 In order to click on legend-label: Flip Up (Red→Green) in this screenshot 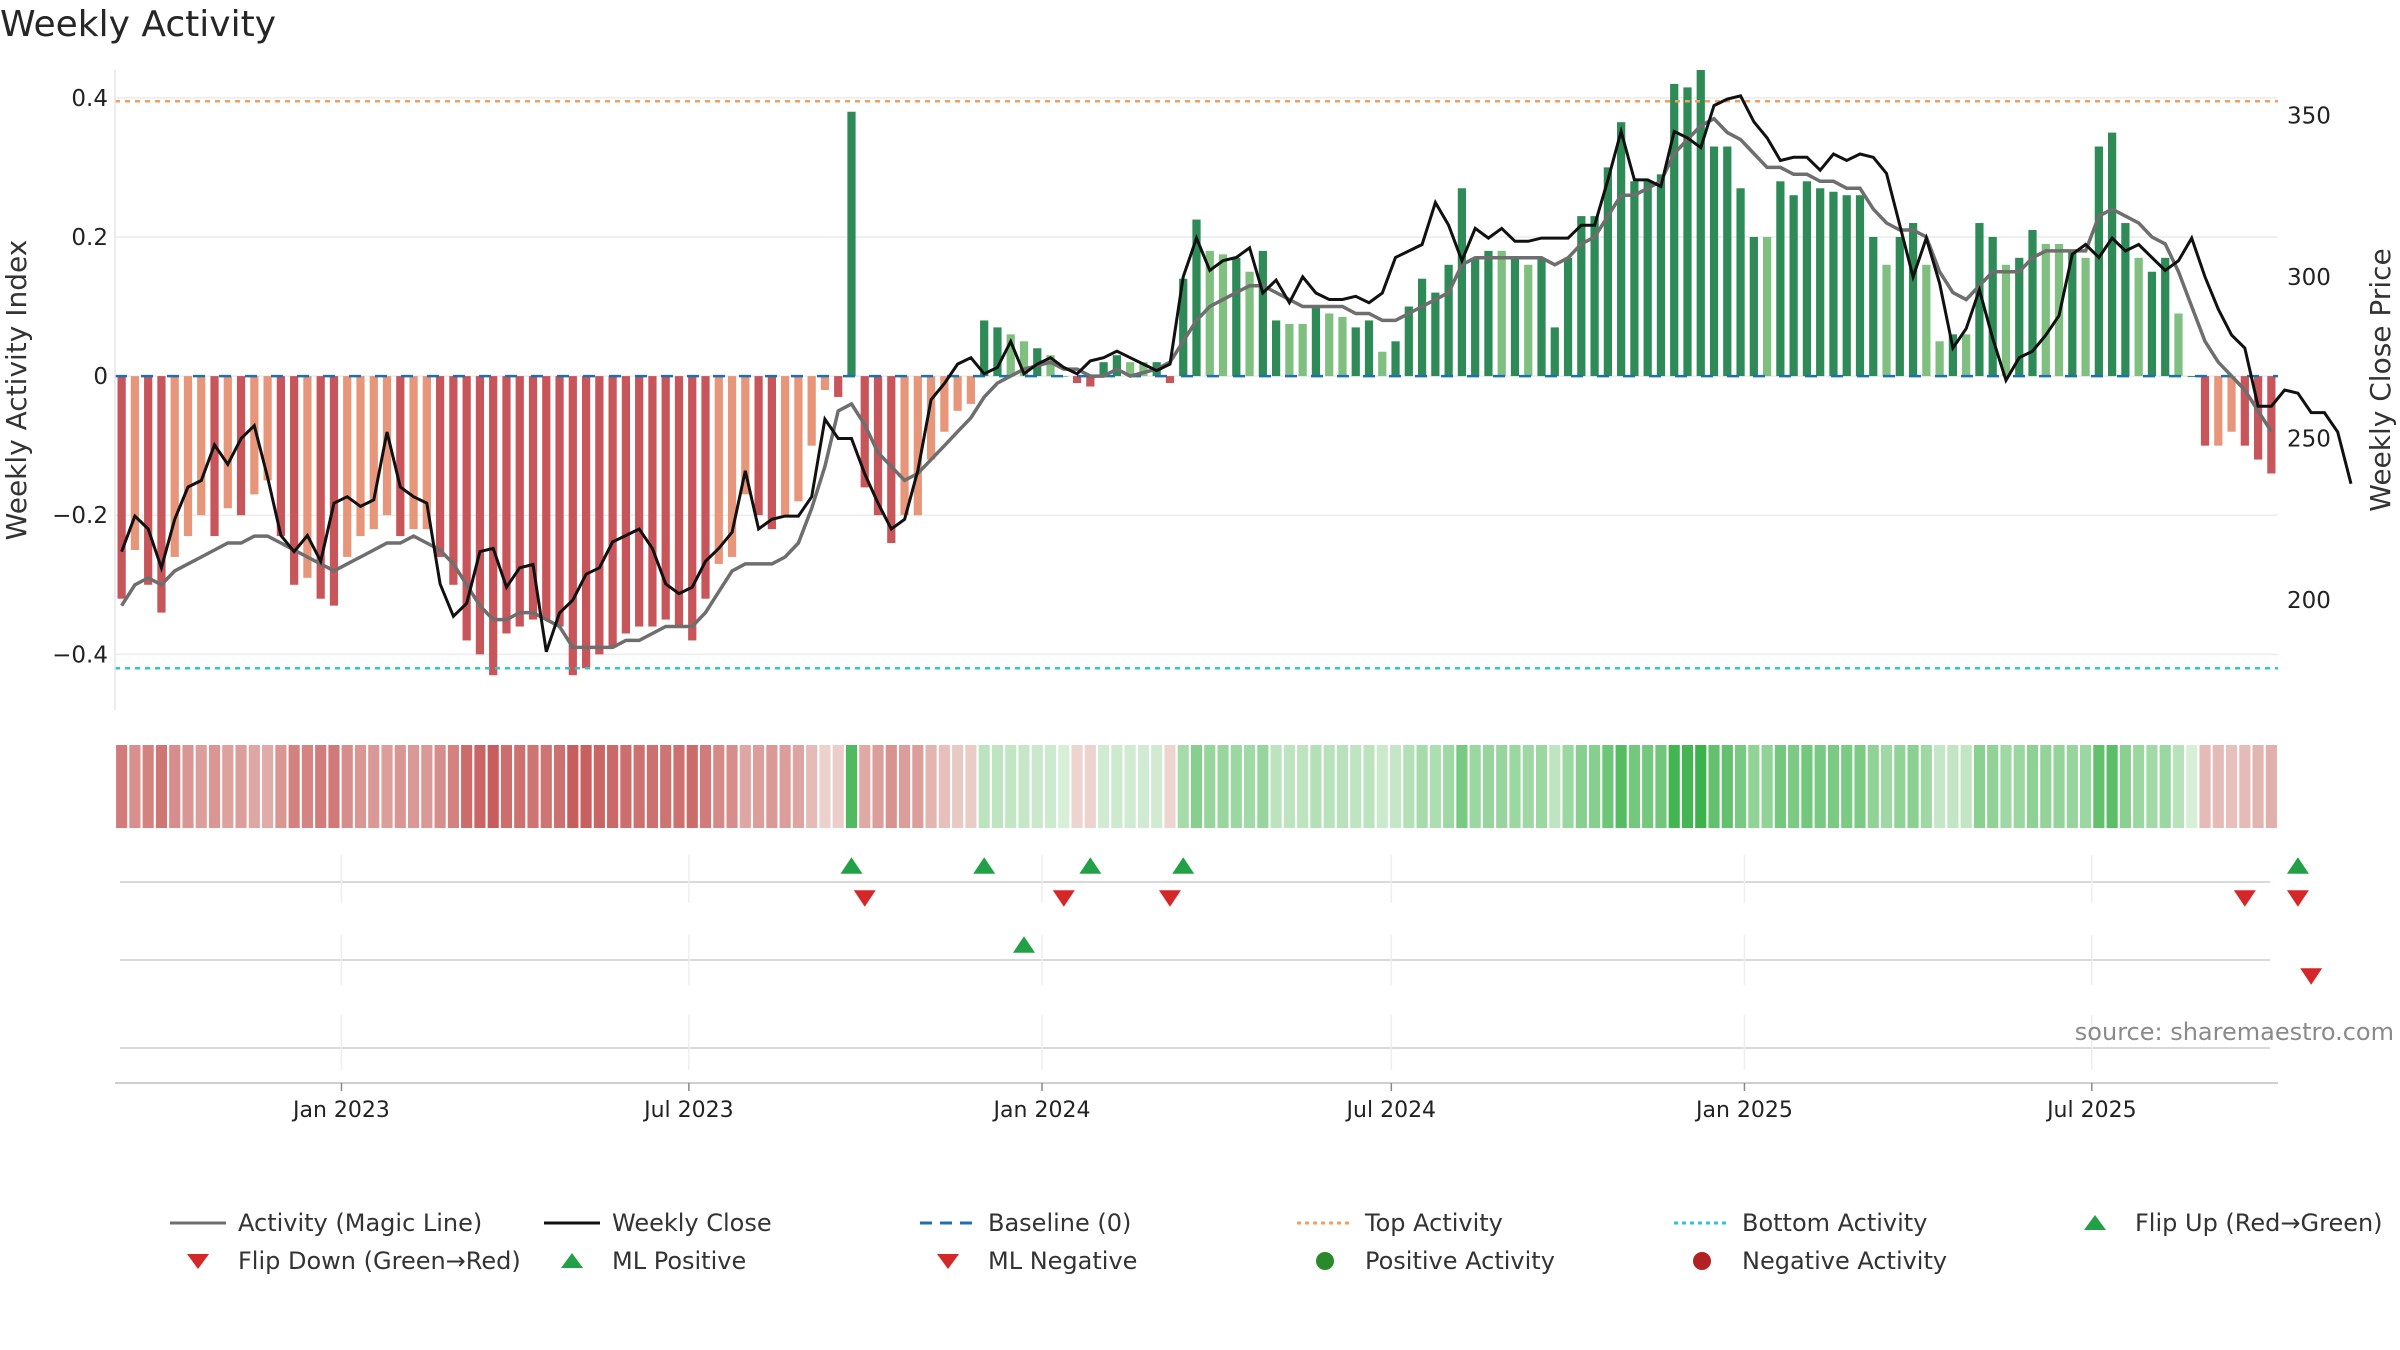, I will do `click(2259, 1223)`.